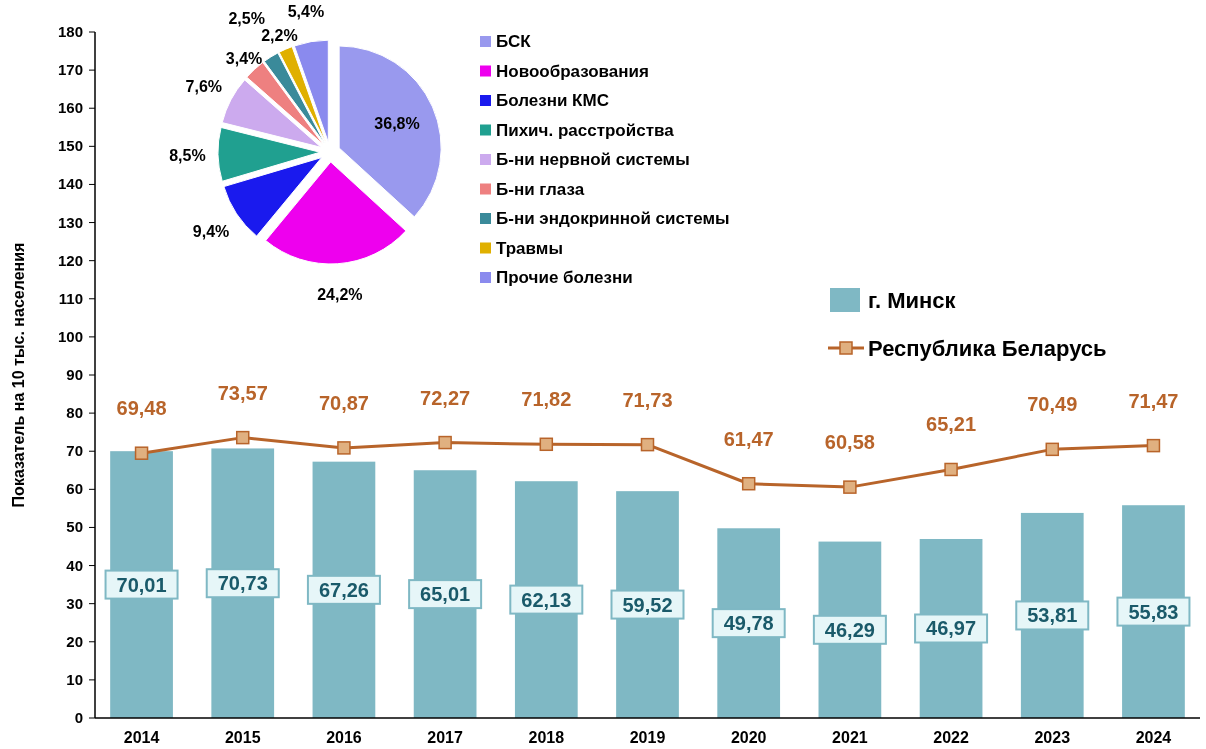  What do you see at coordinates (647, 737) in the screenshot?
I see `x-tick-label: 2019` at bounding box center [647, 737].